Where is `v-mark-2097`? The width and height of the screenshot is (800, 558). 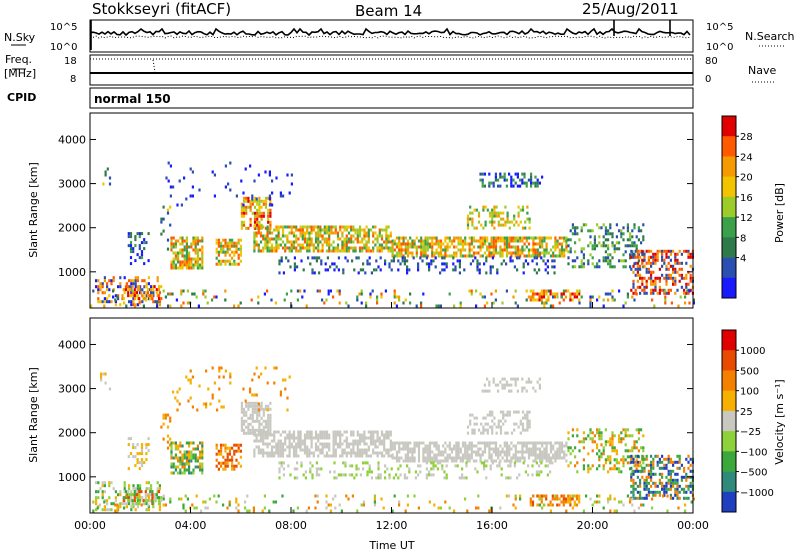
v-mark-2097 is located at coordinates (264, 496).